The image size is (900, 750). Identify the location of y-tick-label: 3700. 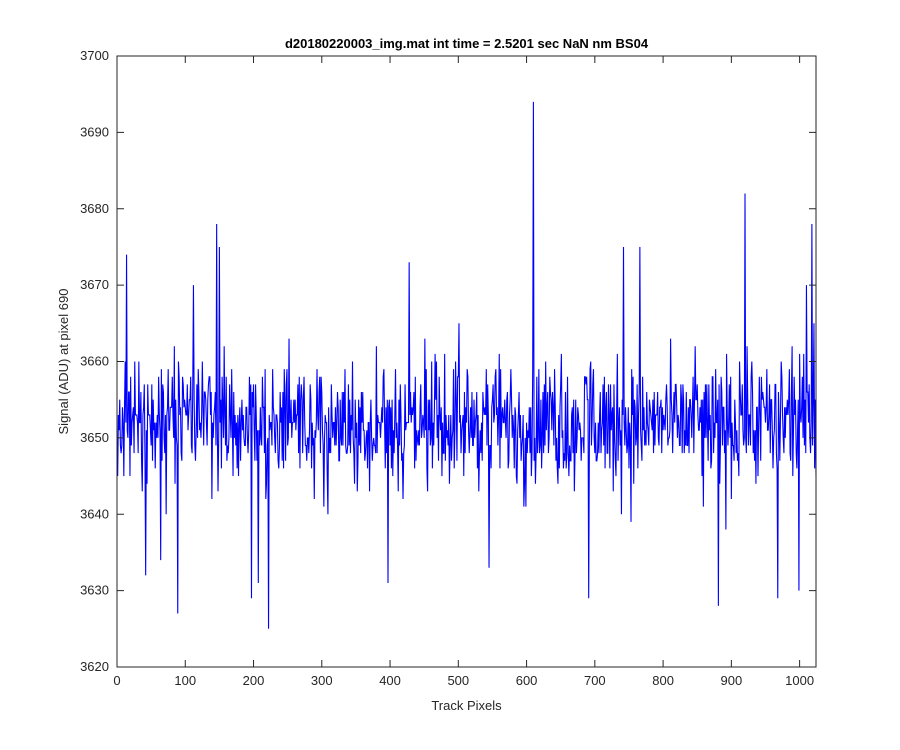
(94, 55).